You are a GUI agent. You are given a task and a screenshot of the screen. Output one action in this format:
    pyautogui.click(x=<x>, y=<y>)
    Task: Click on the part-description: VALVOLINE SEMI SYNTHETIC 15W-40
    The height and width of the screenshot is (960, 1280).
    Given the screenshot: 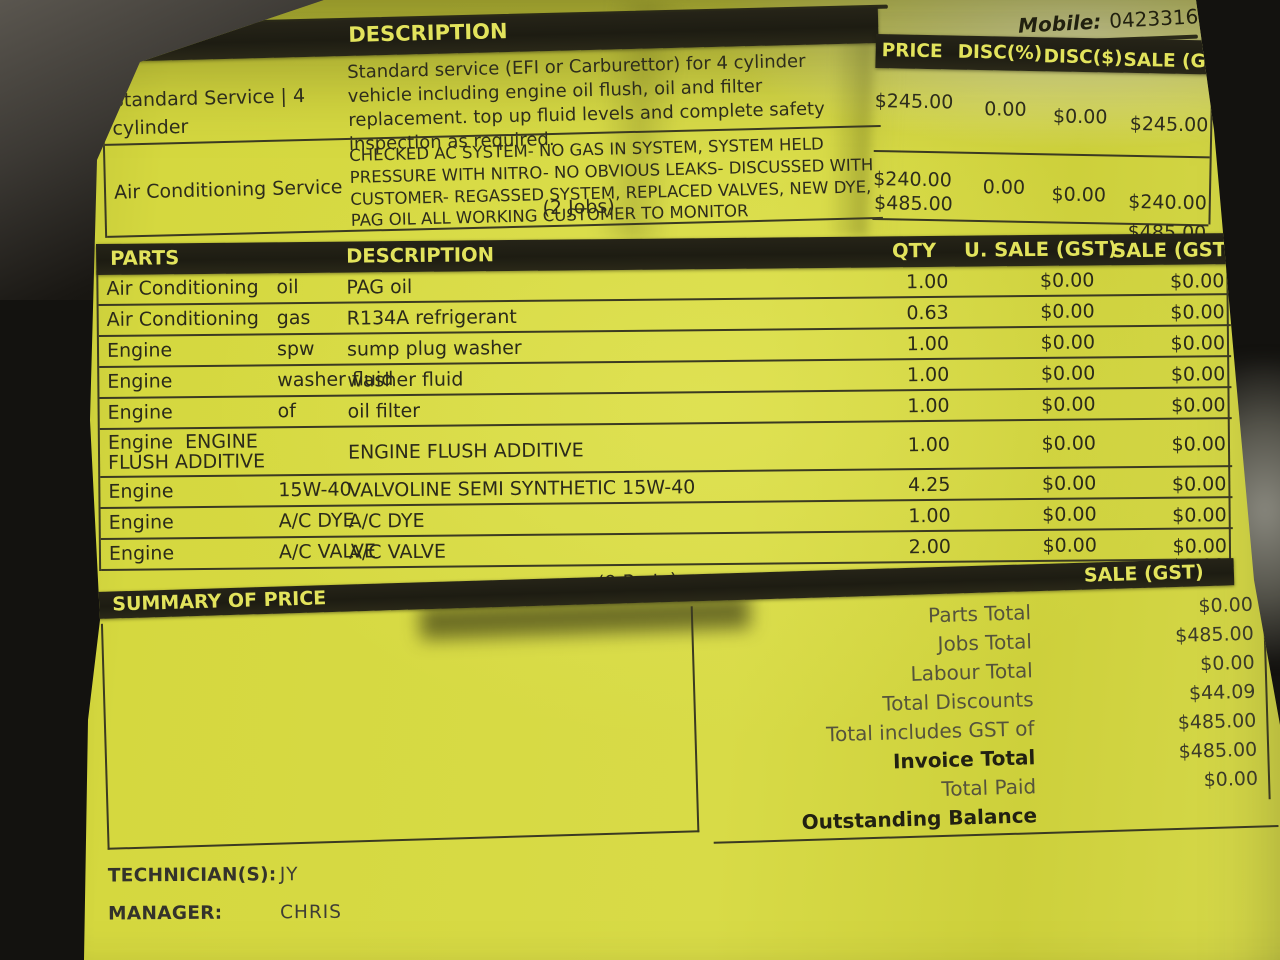 What is the action you would take?
    pyautogui.click(x=522, y=489)
    